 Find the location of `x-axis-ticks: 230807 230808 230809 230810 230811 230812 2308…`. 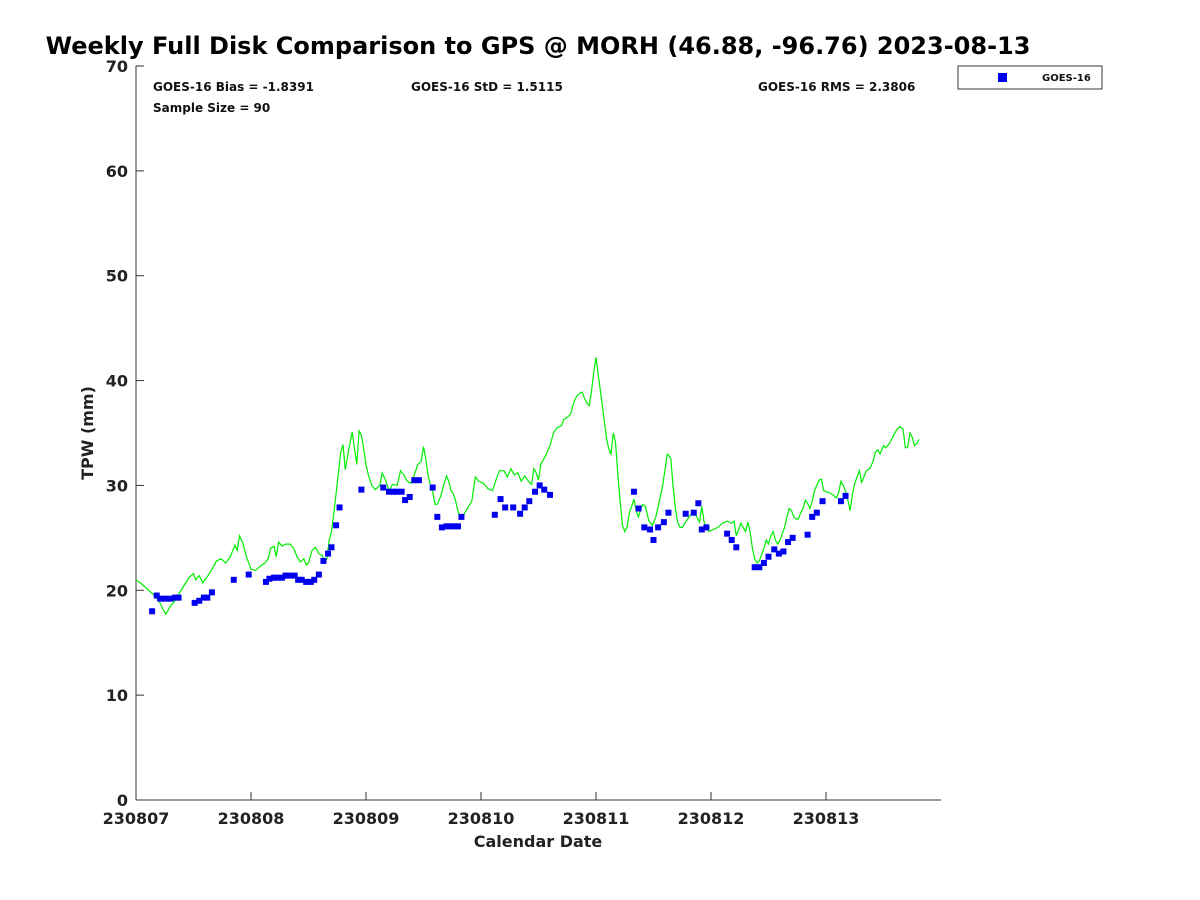

x-axis-ticks: 230807 230808 230809 230810 230811 230812 2308… is located at coordinates (481, 810).